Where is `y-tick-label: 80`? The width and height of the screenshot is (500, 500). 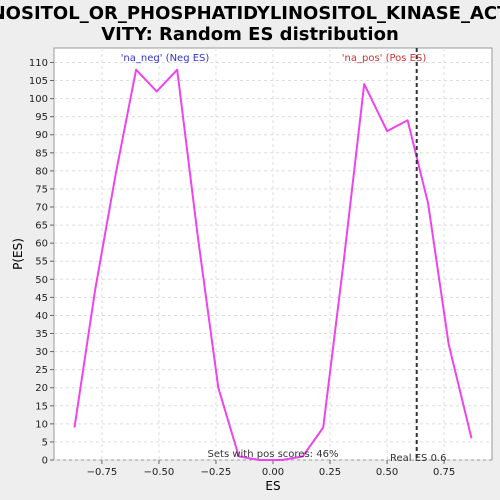
y-tick-label: 80 is located at coordinates (41, 171).